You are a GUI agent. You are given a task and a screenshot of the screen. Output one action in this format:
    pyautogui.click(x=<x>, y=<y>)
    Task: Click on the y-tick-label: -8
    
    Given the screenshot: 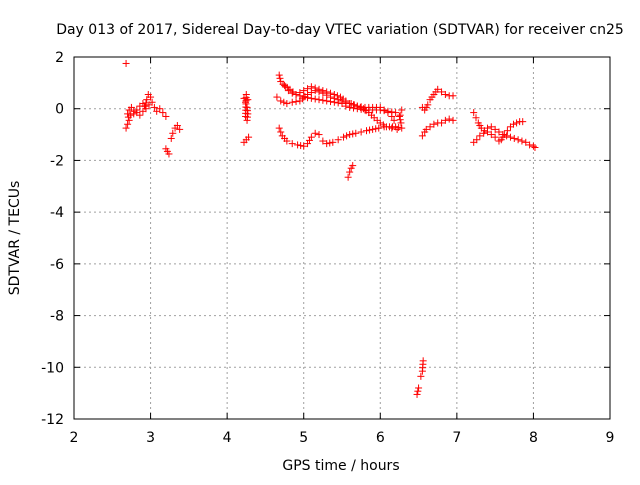 What is the action you would take?
    pyautogui.click(x=57, y=317)
    